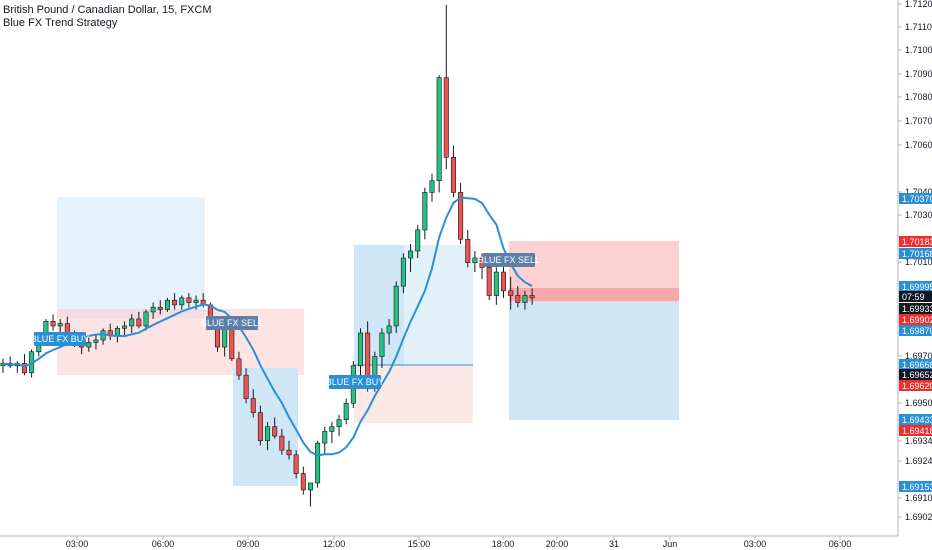 The width and height of the screenshot is (932, 550). I want to click on y-tick-label: 1.71100, so click(918, 27).